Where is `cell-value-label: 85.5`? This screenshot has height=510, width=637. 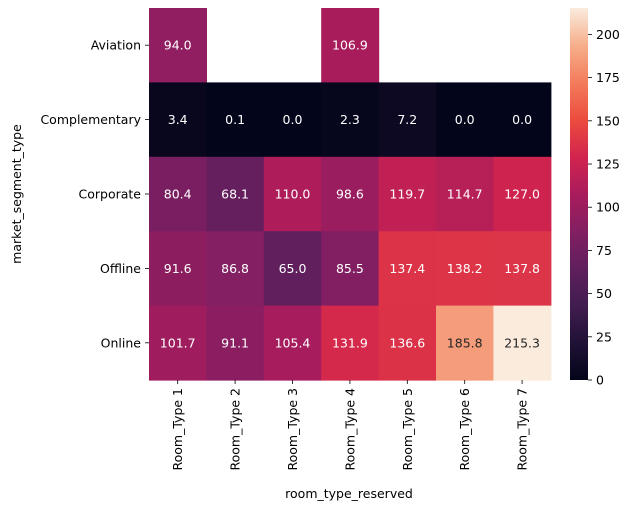
cell-value-label: 85.5 is located at coordinates (350, 268).